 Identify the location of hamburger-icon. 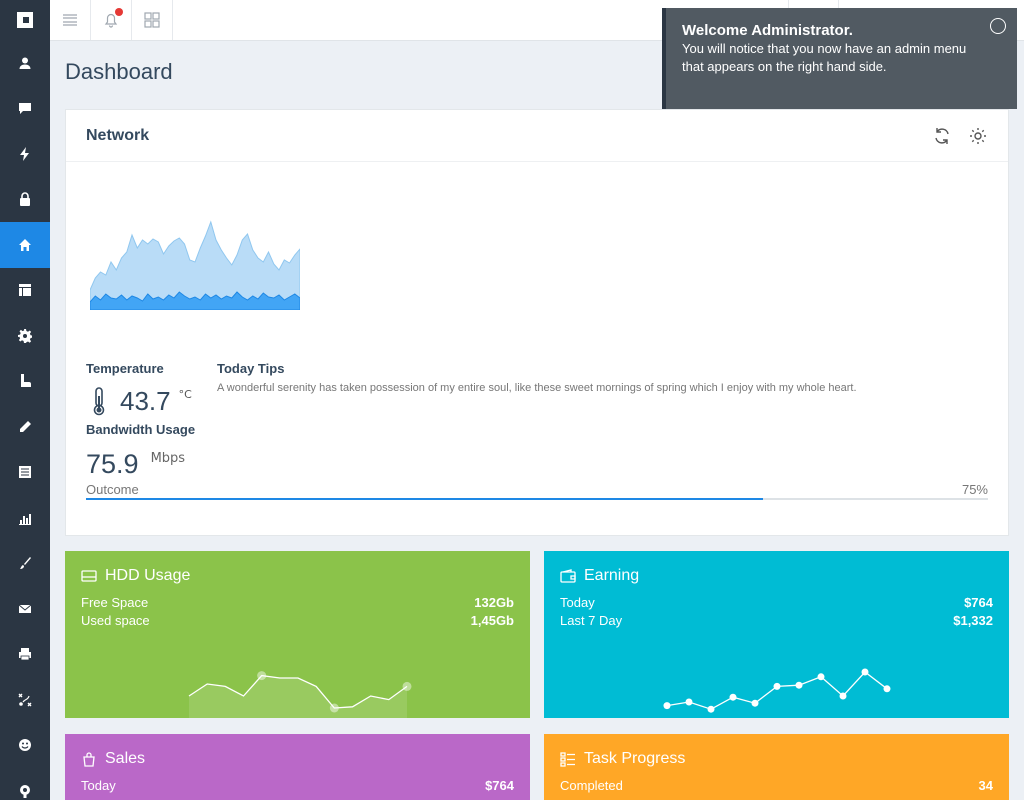
(70, 20).